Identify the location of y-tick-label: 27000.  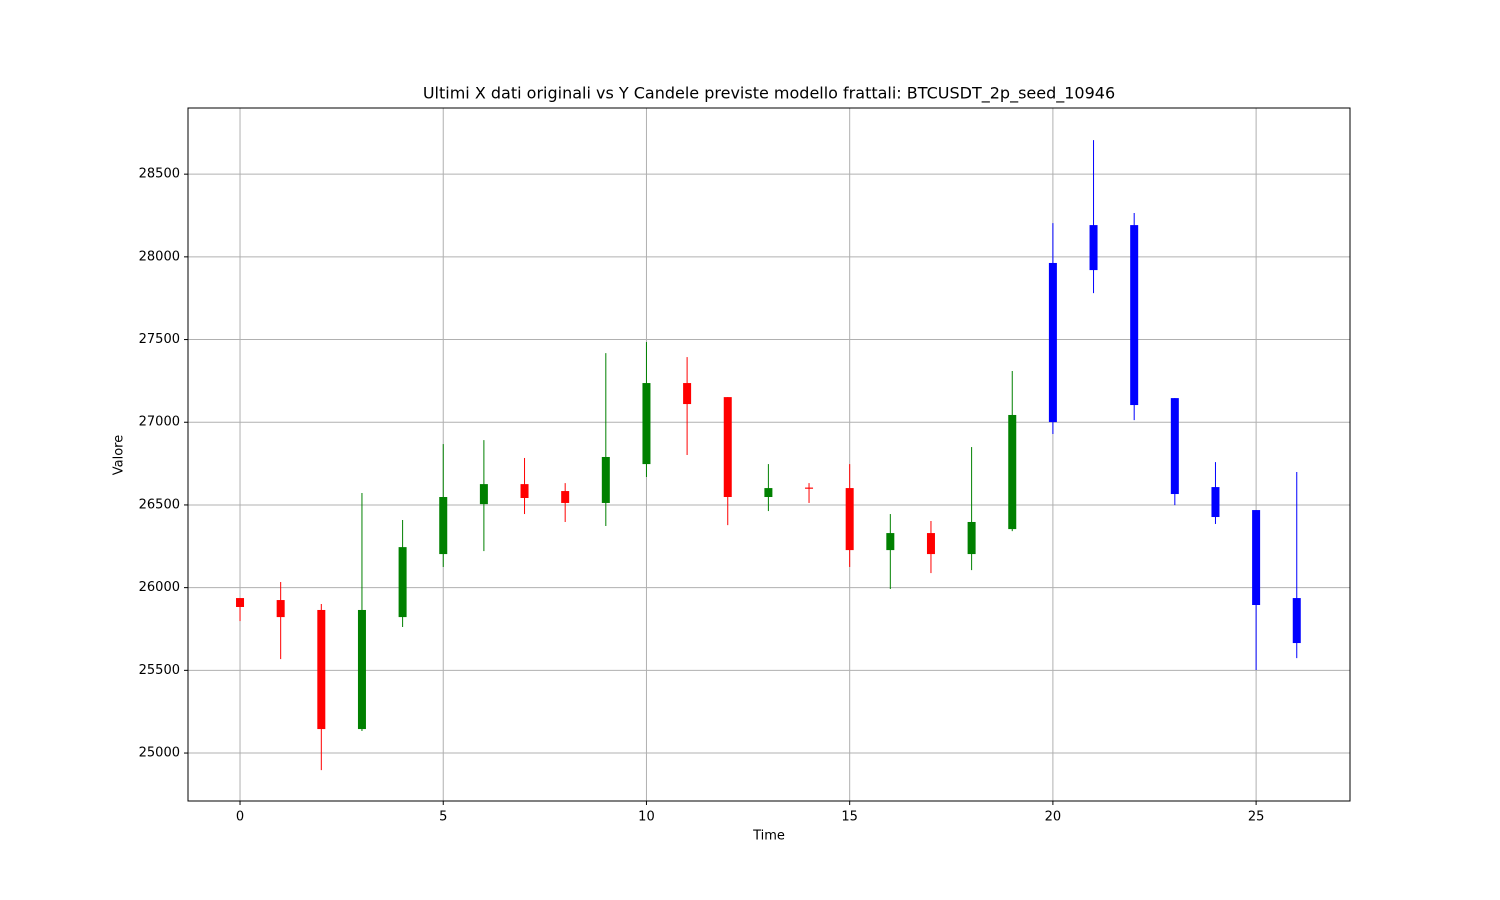
(159, 422).